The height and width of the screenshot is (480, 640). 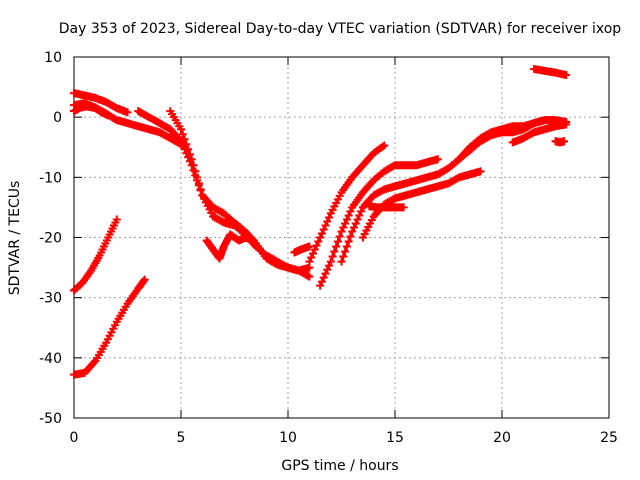 I want to click on x-tick-label: 5, so click(x=181, y=438).